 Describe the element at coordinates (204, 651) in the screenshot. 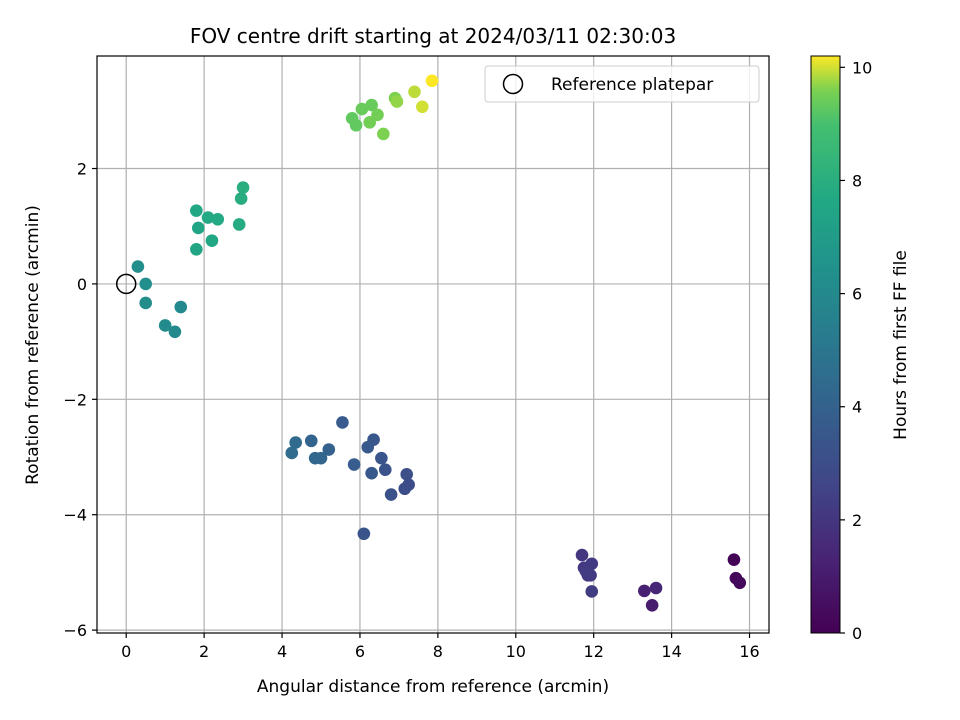

I see `x-tick-label: 2` at that location.